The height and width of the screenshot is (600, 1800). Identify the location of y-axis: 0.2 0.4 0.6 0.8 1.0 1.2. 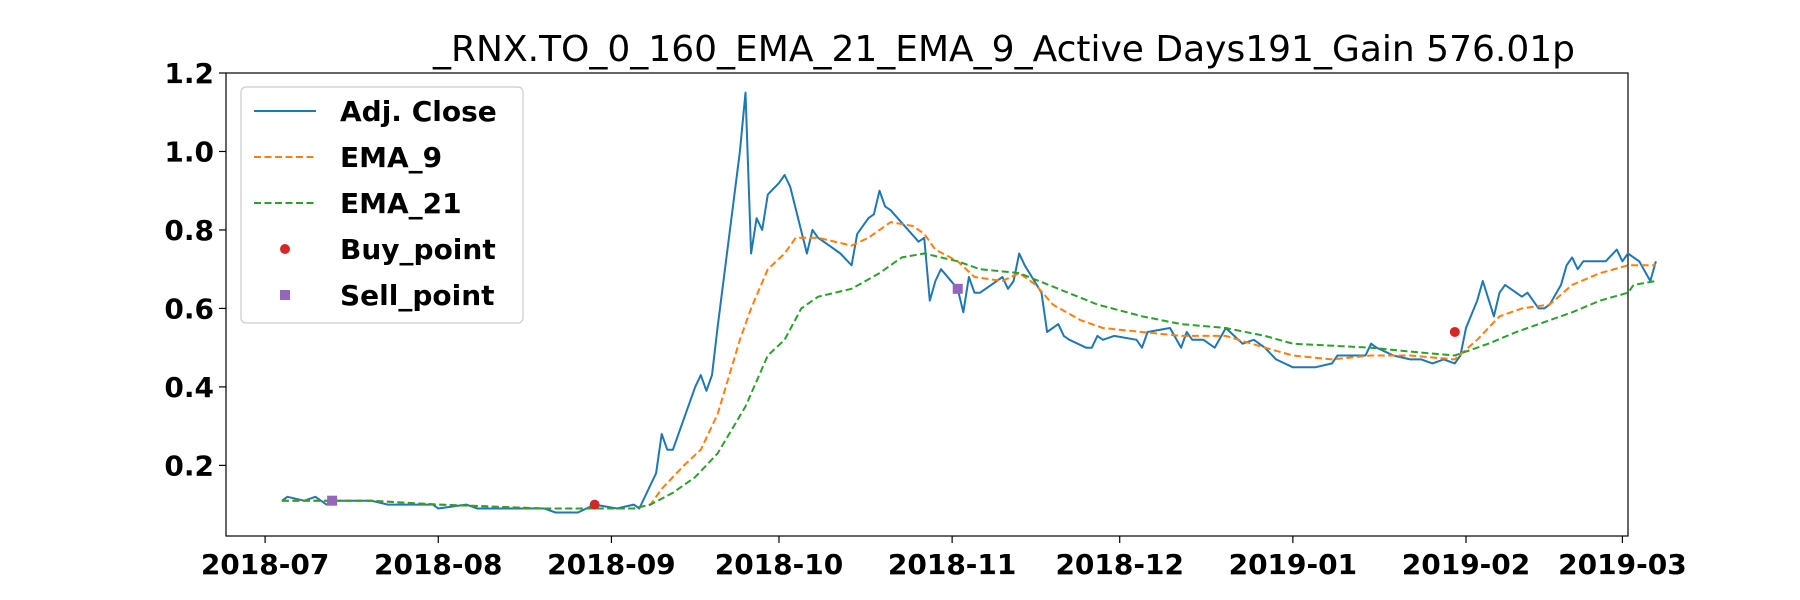
(195, 269).